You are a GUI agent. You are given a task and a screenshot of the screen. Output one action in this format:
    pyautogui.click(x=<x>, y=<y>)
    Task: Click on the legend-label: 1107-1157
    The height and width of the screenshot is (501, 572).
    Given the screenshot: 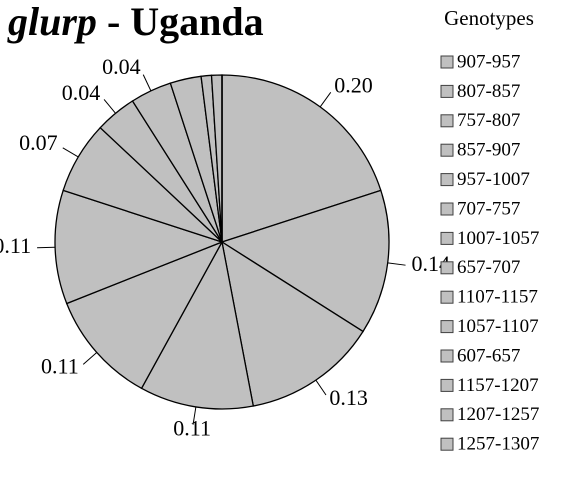 What is the action you would take?
    pyautogui.click(x=497, y=297)
    